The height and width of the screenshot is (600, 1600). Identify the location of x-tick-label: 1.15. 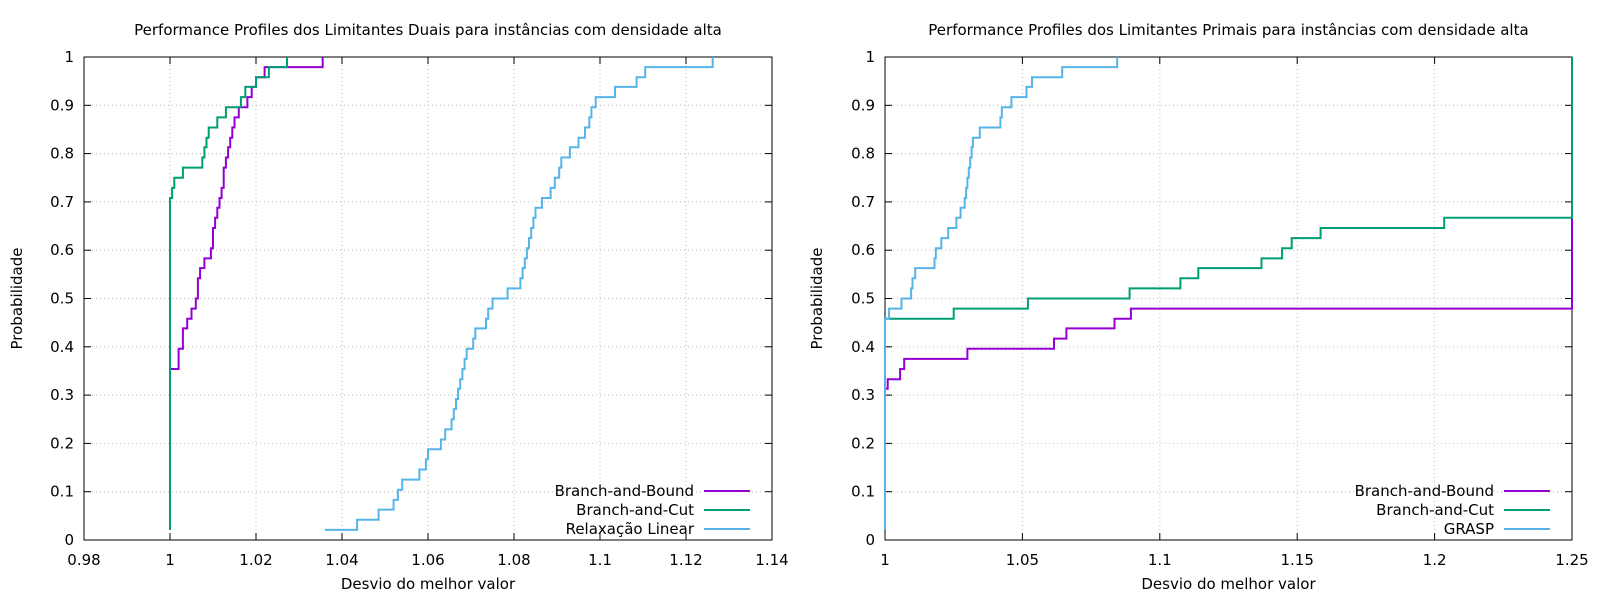
(1296, 560).